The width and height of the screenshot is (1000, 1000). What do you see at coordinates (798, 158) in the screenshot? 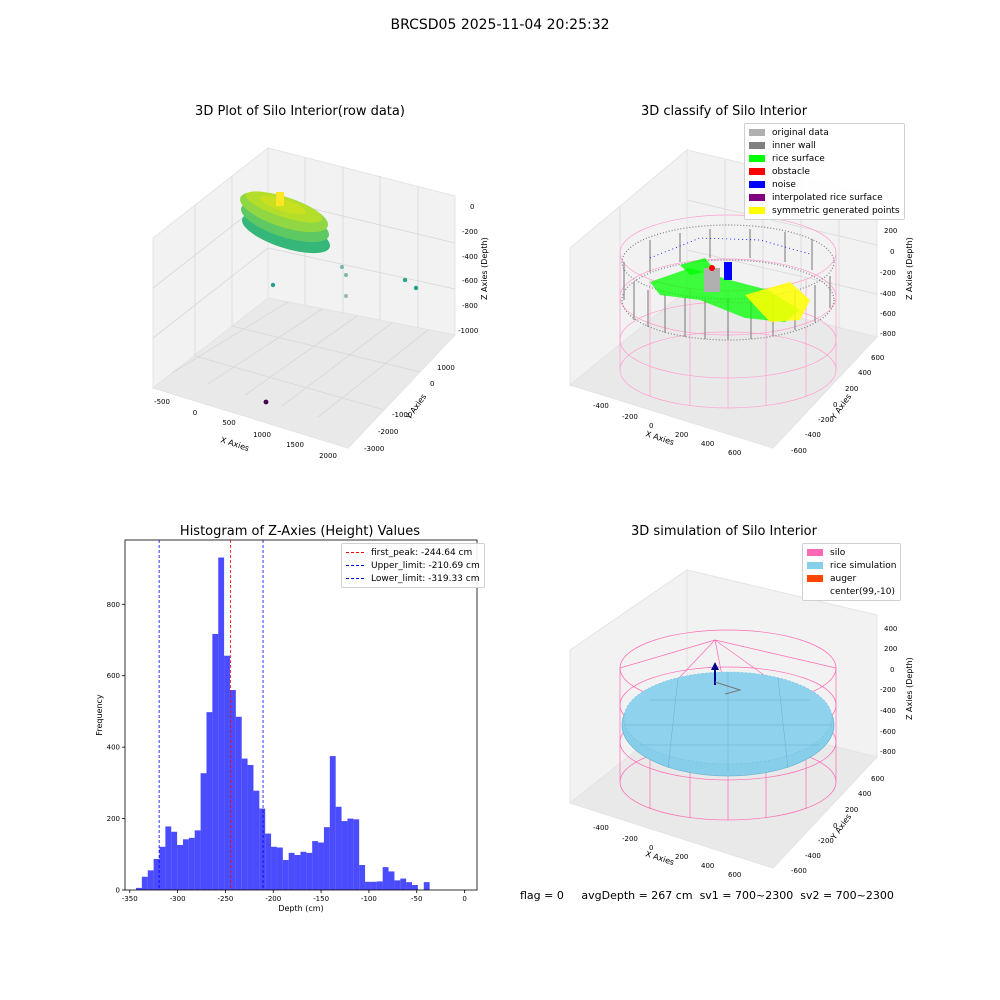
I see `legend-label: rice surface` at bounding box center [798, 158].